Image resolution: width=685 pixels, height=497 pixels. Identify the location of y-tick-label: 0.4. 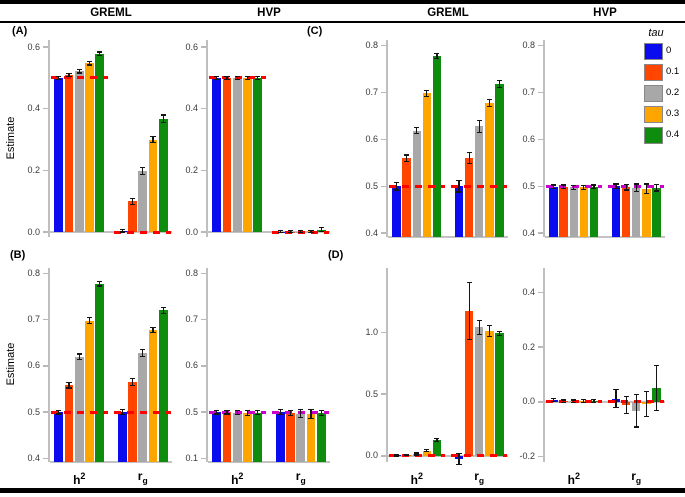
(191, 108).